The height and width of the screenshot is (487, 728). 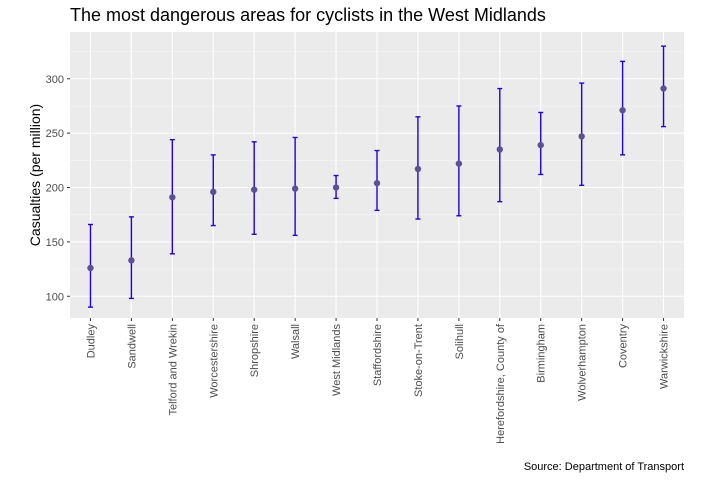 I want to click on y-axis-label: Casualties (per million), so click(x=35, y=175).